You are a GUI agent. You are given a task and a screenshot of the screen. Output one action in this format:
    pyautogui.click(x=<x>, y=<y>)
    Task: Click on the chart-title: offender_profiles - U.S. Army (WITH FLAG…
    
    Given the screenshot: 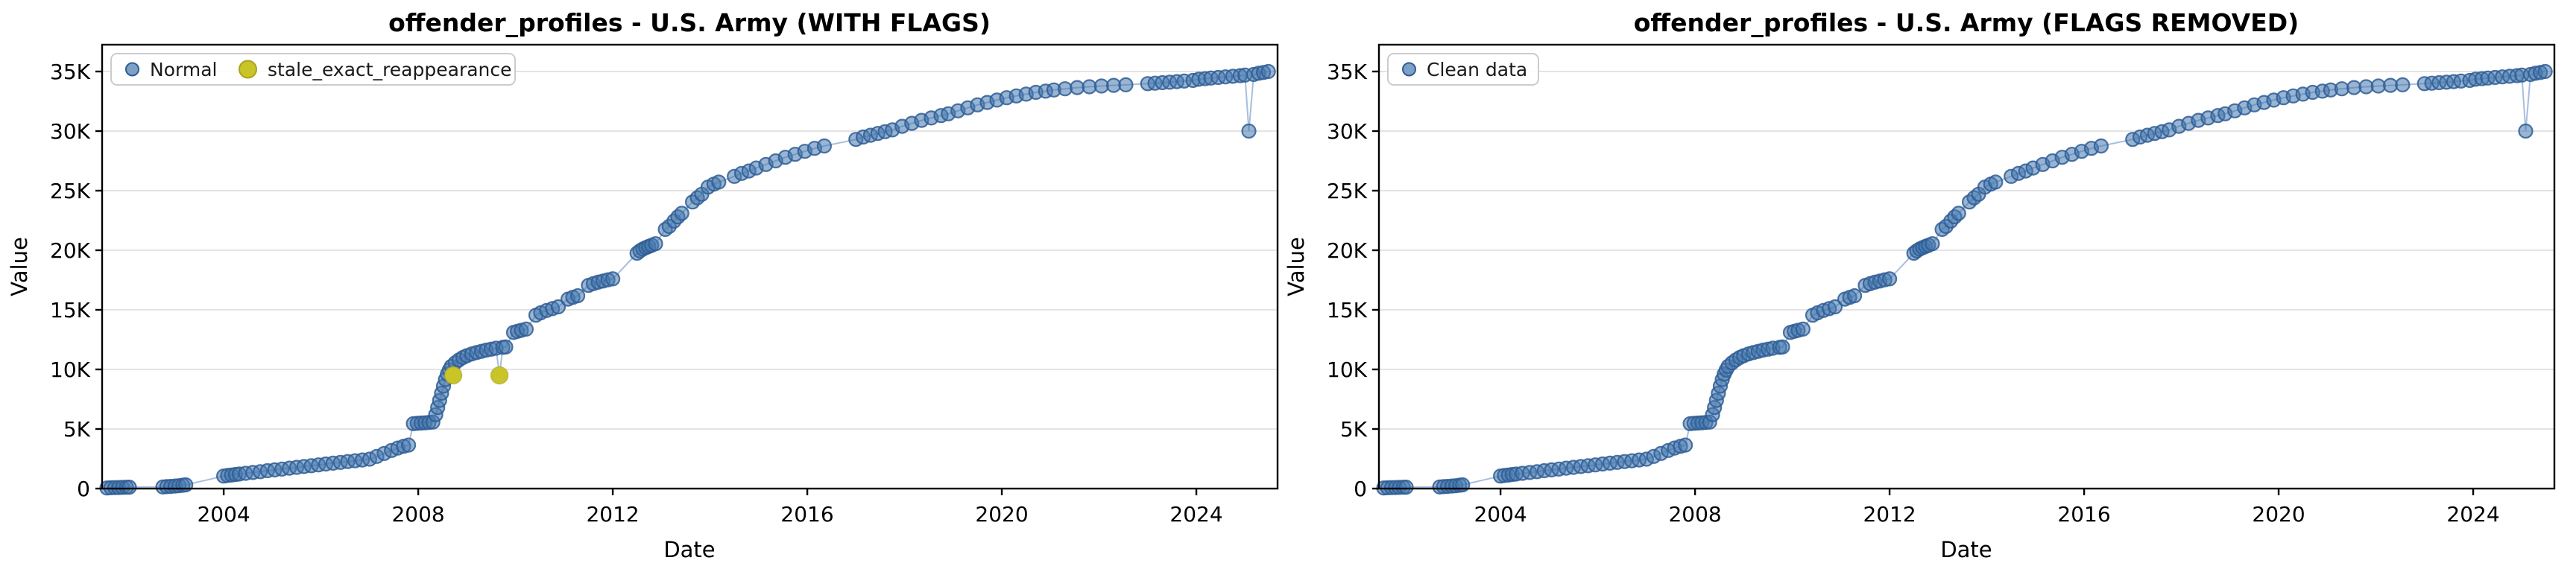 What is the action you would take?
    pyautogui.click(x=689, y=22)
    